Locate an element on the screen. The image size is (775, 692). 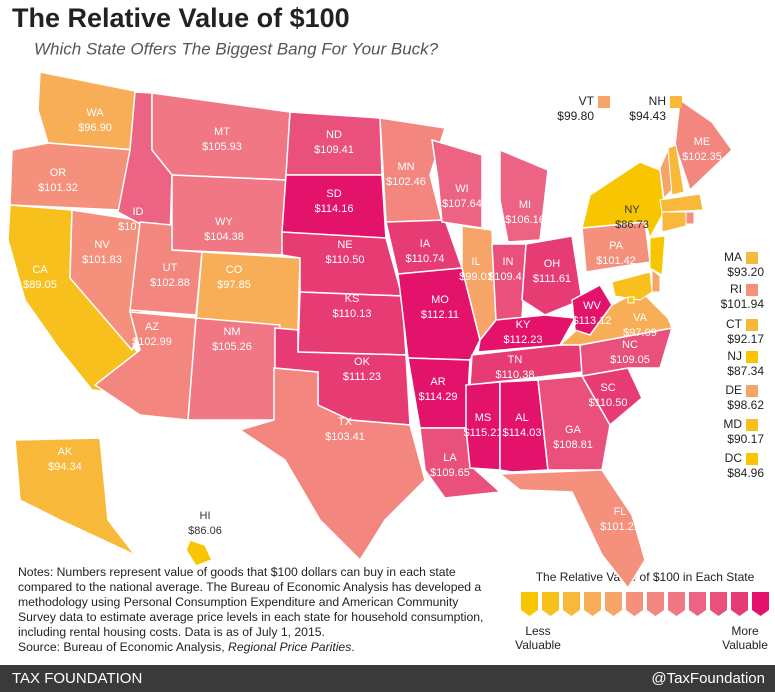
state-abbr: KY is located at coordinates (523, 325).